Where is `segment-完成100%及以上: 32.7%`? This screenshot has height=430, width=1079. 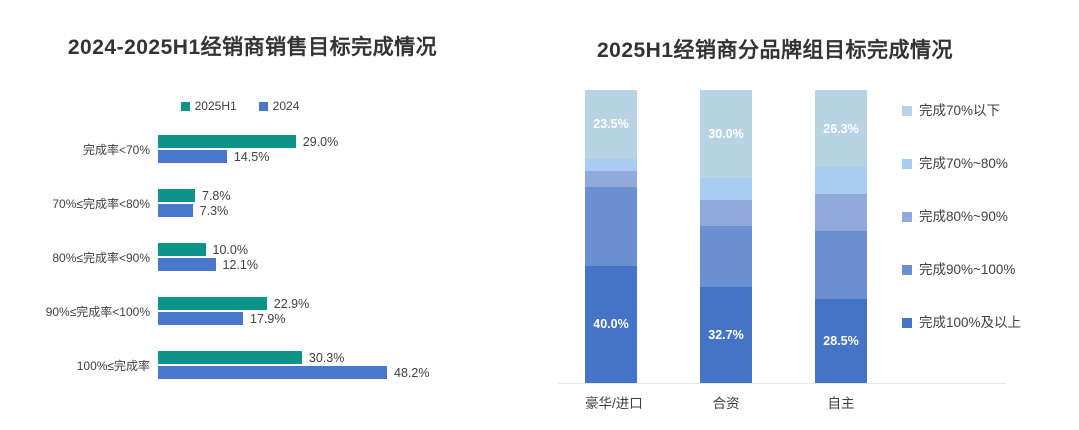 segment-完成100%及以上: 32.7% is located at coordinates (726, 335).